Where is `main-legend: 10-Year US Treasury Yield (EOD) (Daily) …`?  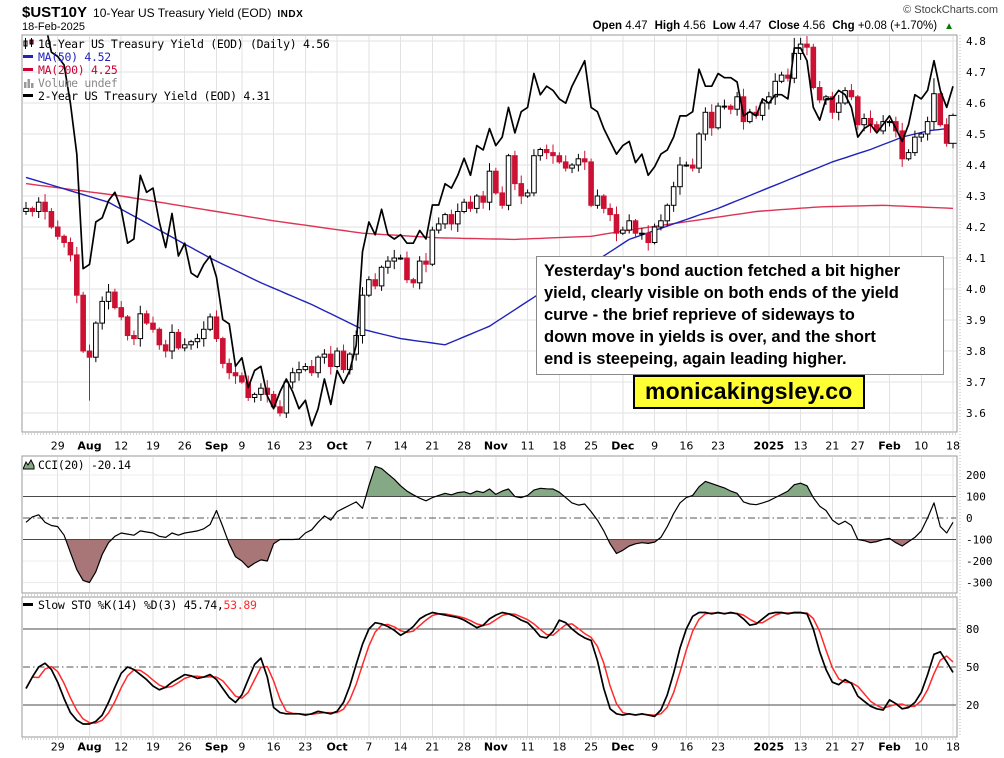 main-legend: 10-Year US Treasury Yield (EOD) (Daily) … is located at coordinates (176, 70).